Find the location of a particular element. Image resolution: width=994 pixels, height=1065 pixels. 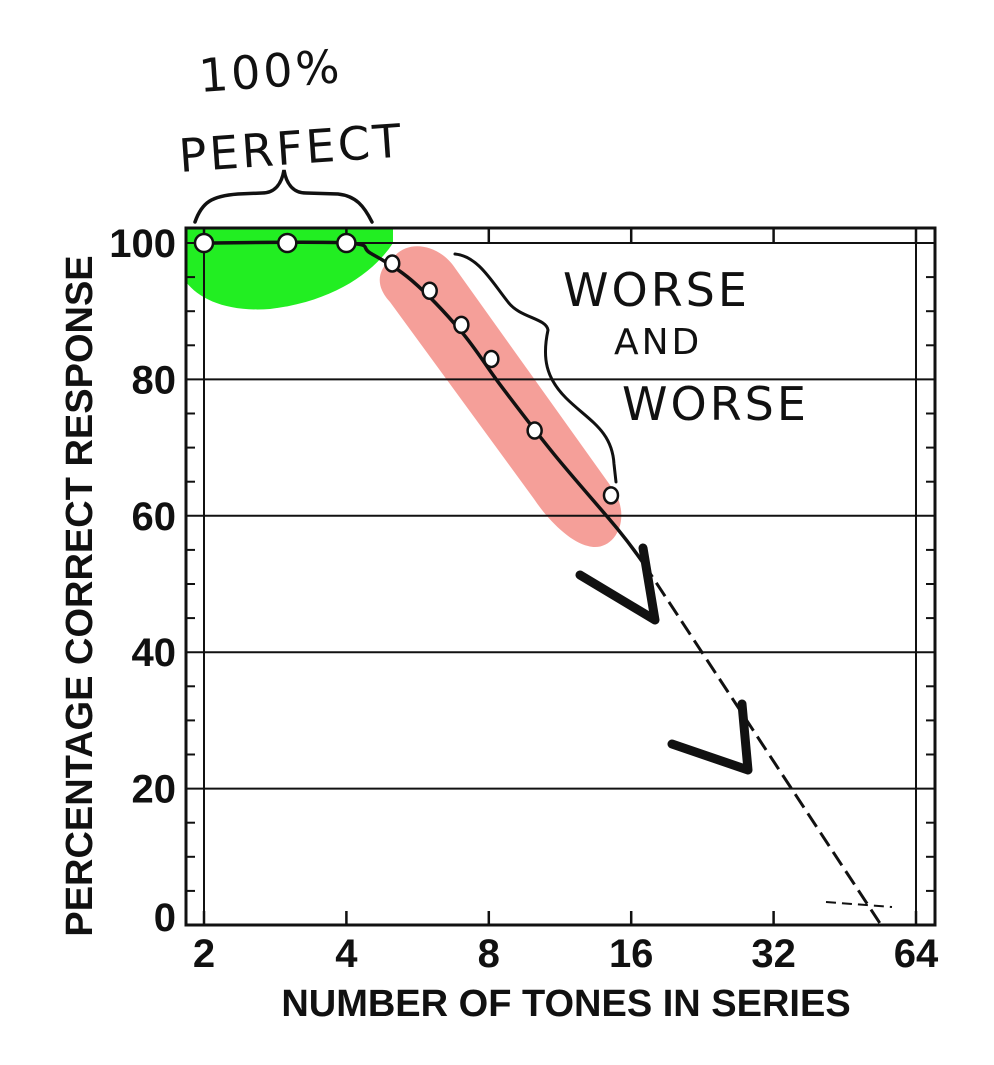

extrapolation-line is located at coordinates (762, 744).